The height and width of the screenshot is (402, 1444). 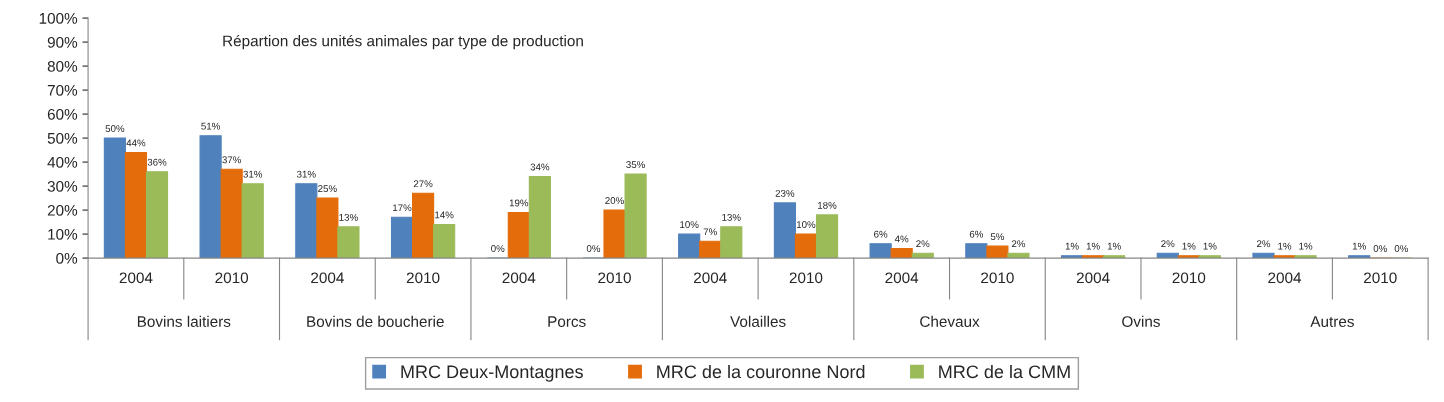 I want to click on data-label: 36%, so click(x=157, y=162).